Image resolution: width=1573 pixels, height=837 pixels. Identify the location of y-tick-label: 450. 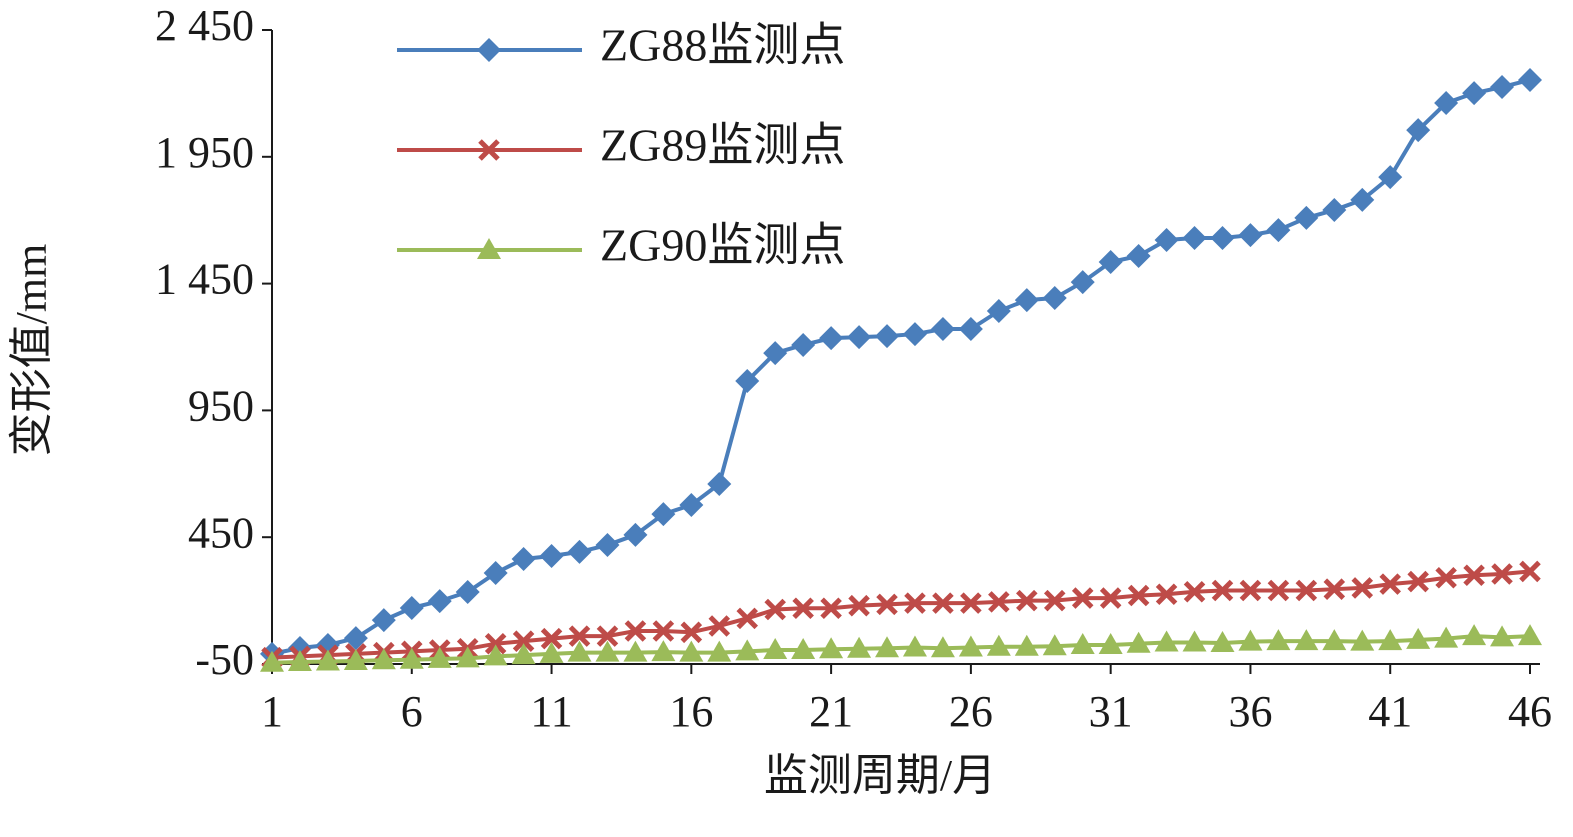
(221, 532).